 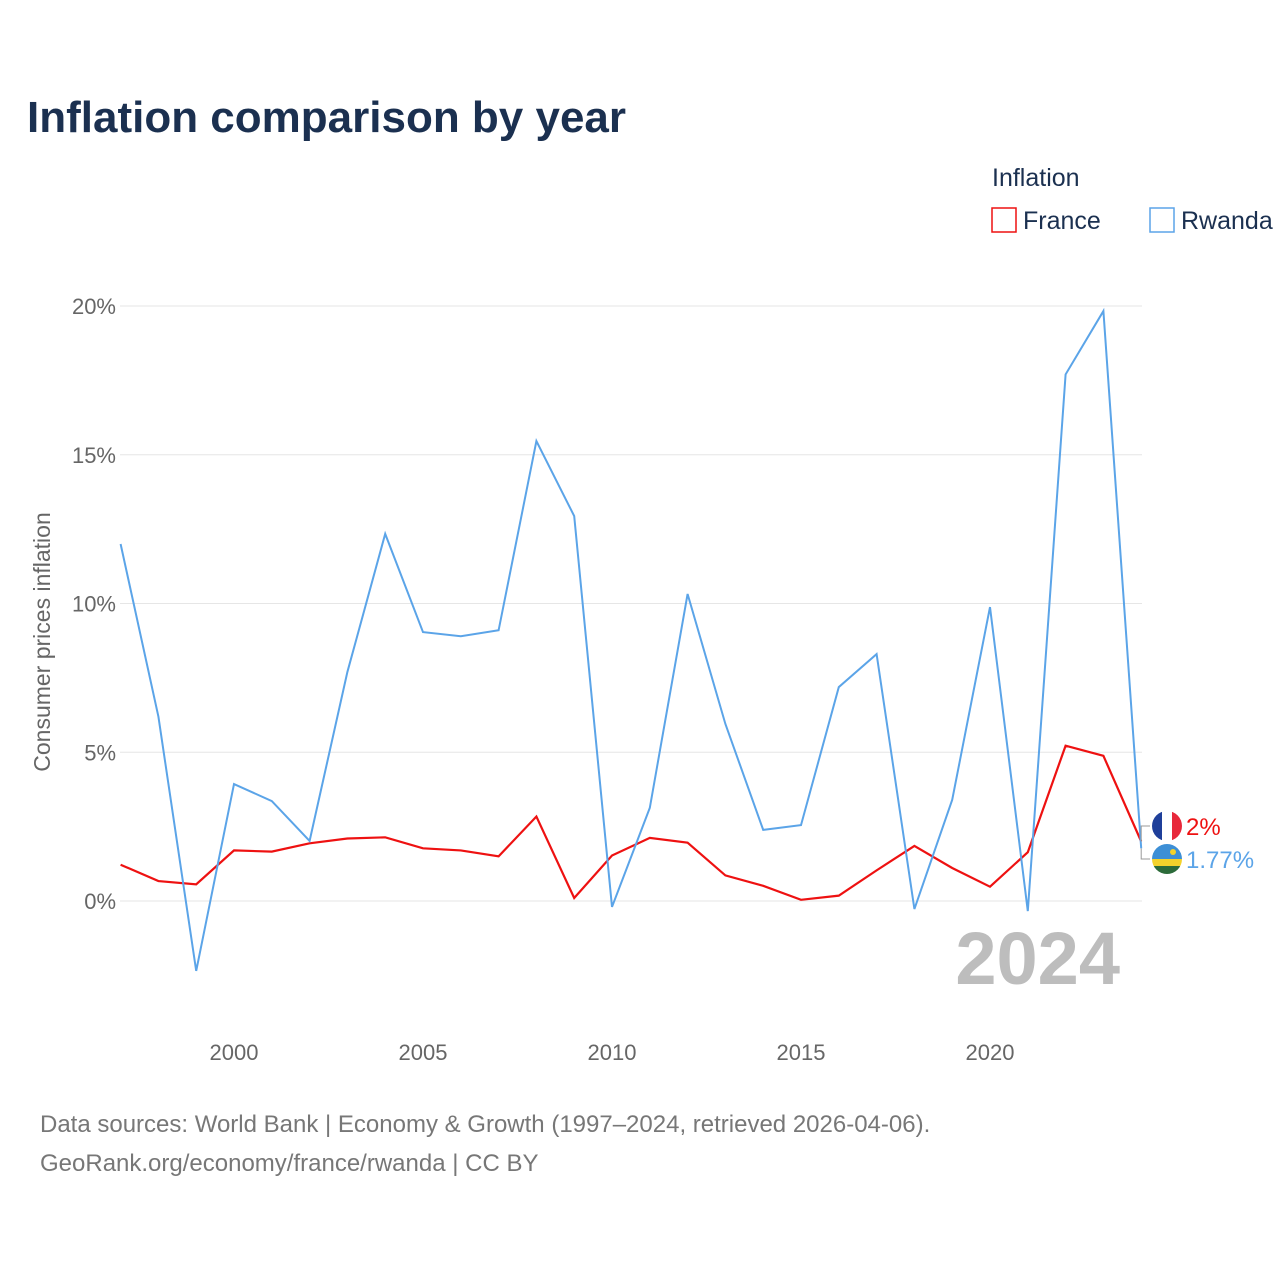 What do you see at coordinates (326, 117) in the screenshot?
I see `chart-title: Inflation comparison by year` at bounding box center [326, 117].